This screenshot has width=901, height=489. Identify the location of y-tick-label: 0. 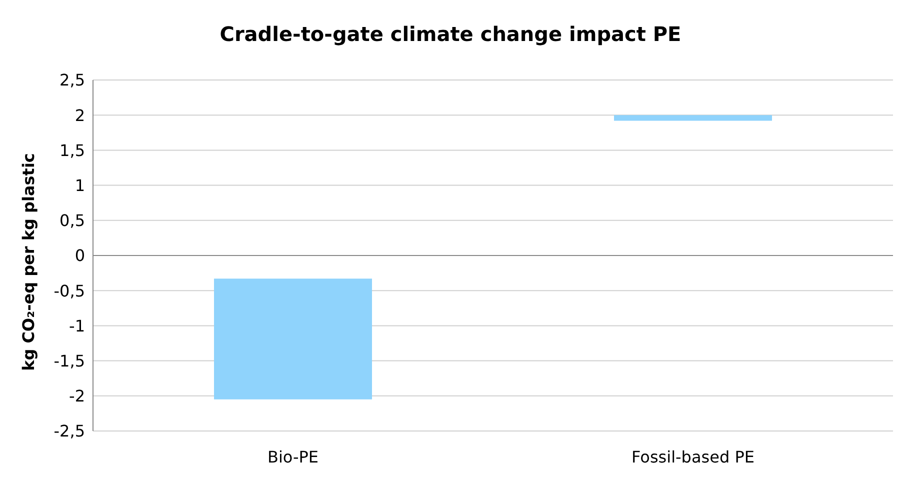
(79, 256).